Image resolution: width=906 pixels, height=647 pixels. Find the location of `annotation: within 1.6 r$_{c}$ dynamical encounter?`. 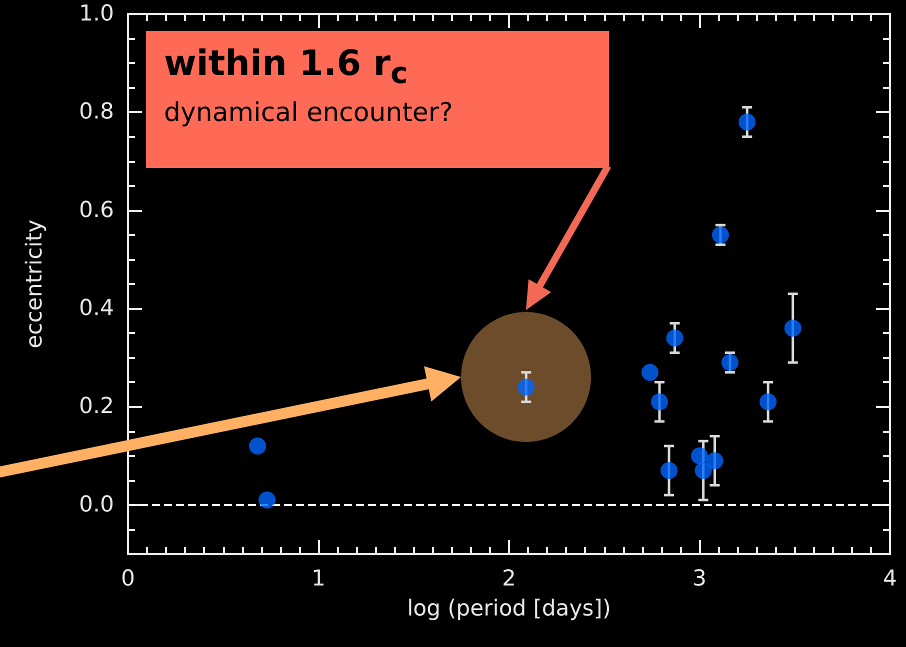

annotation: within 1.6 r$_{c}$ dynamical encounter? is located at coordinates (309, 86).